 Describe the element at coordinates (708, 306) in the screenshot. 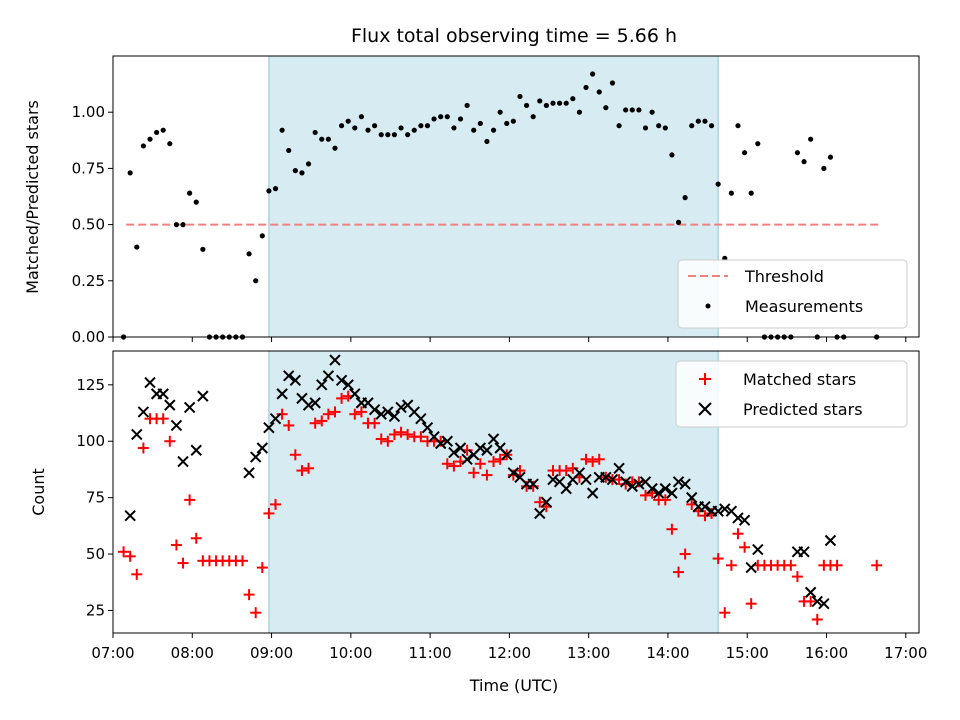

I see `legend-measurements-swatch` at that location.